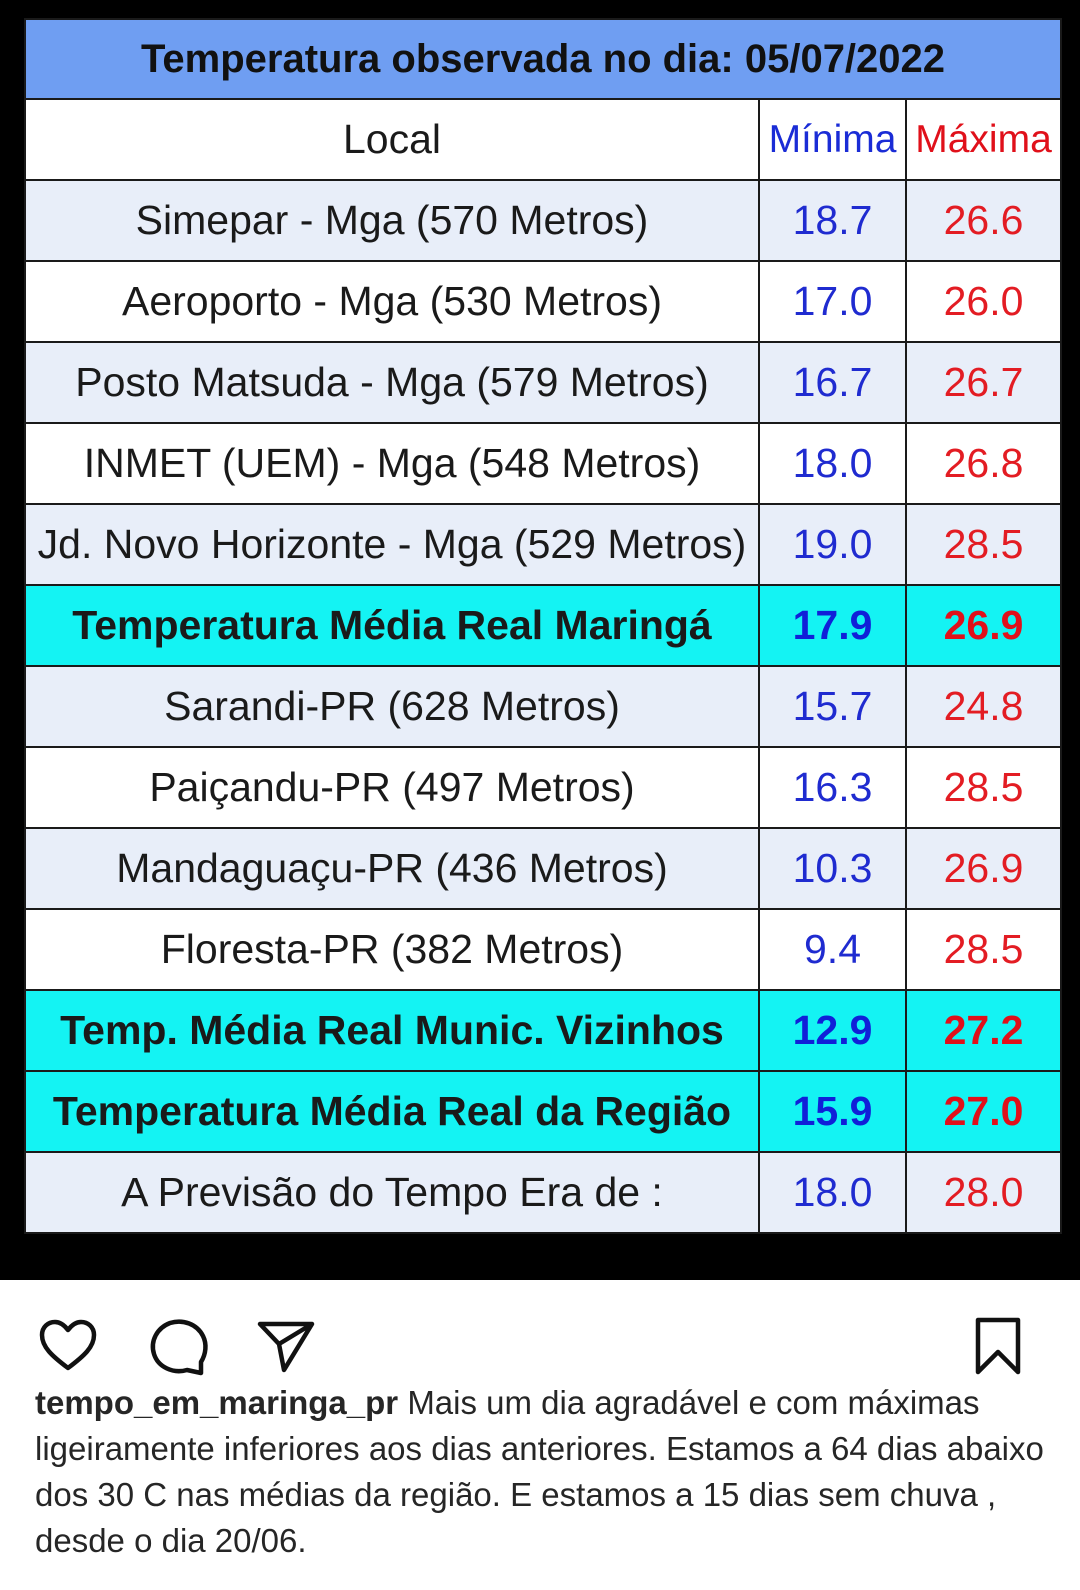 The height and width of the screenshot is (1590, 1080). I want to click on header-local: Local, so click(392, 139).